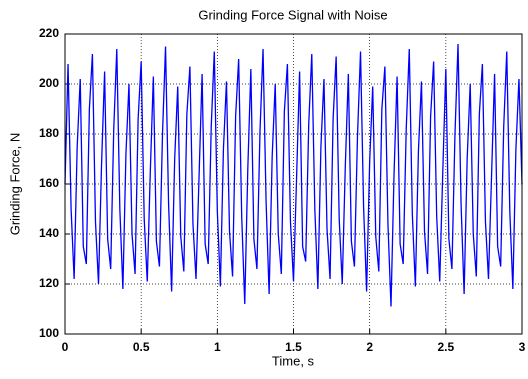  I want to click on y-tick-label: 160, so click(49, 183).